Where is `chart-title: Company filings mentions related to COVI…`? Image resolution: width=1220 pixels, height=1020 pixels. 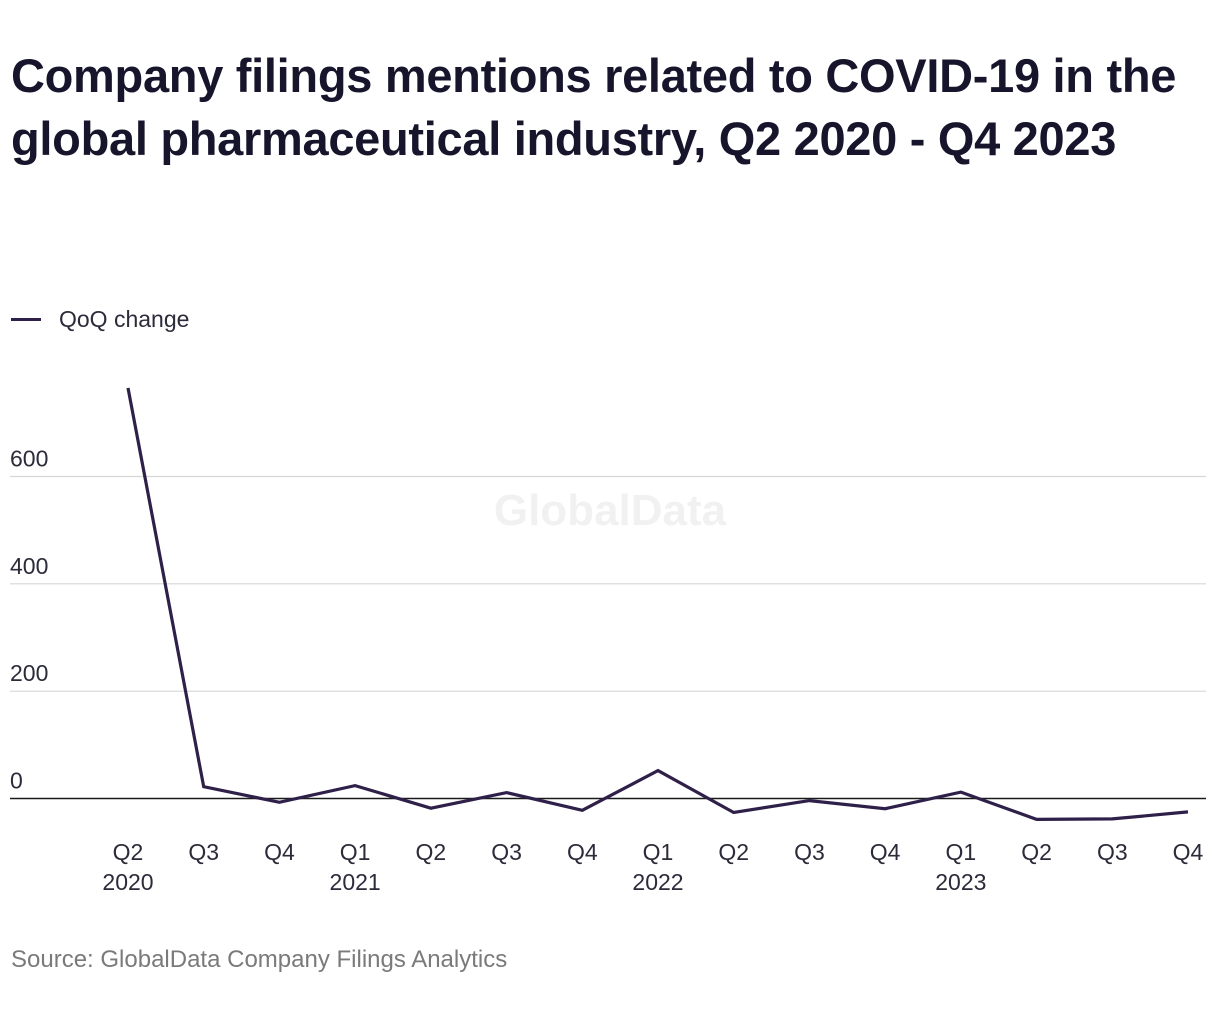 chart-title: Company filings mentions related to COVI… is located at coordinates (594, 107).